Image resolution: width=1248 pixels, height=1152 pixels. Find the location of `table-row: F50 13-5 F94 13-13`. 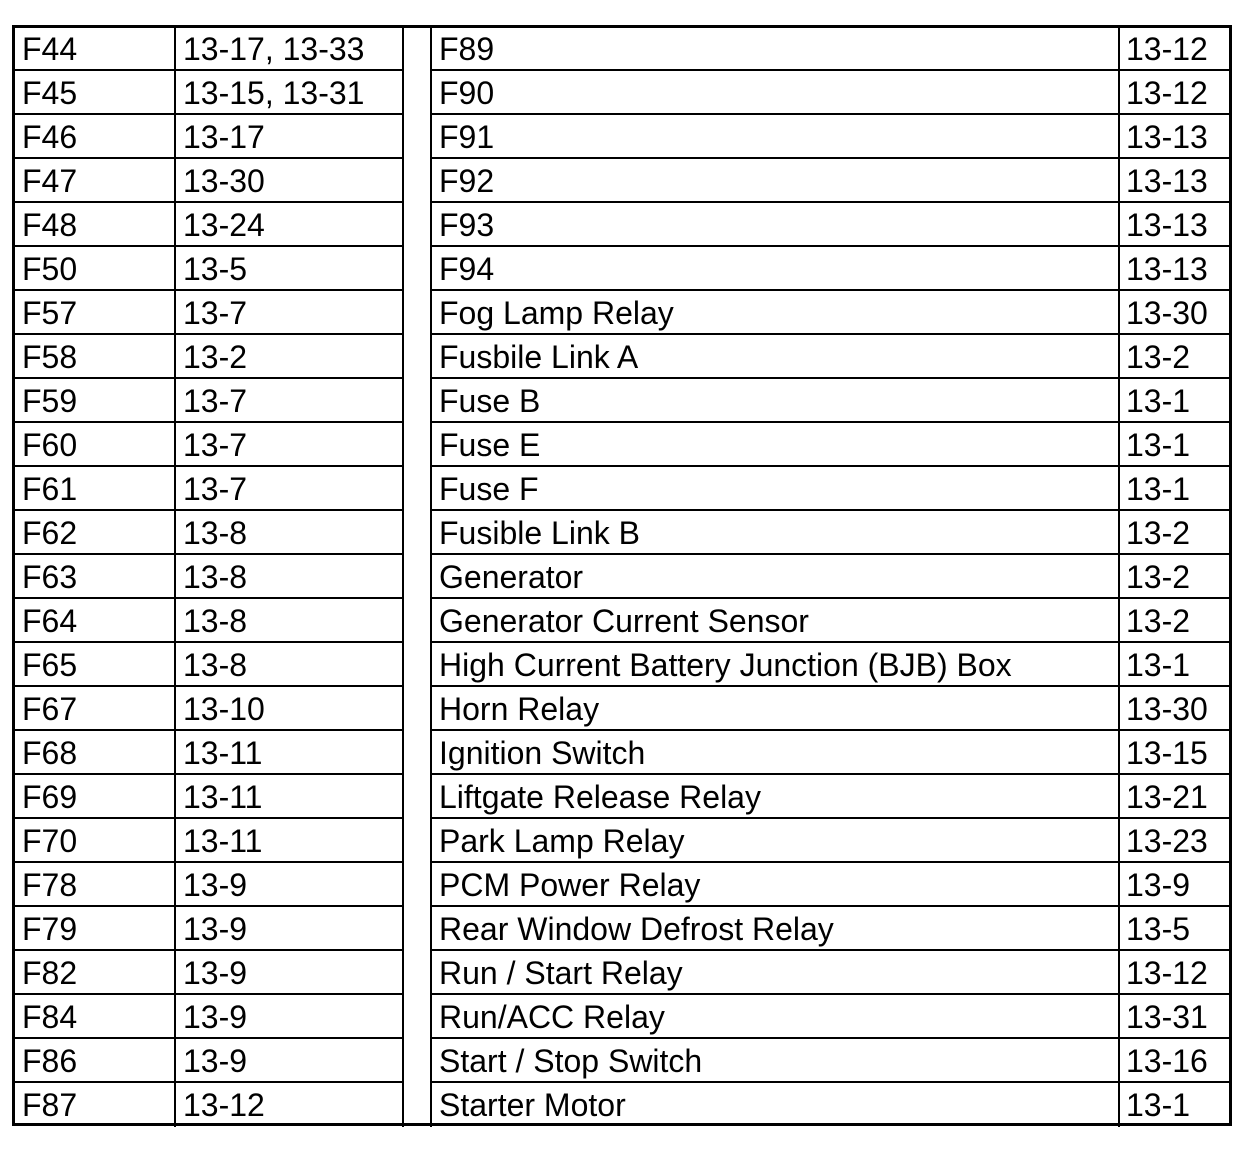

table-row: F50 13-5 F94 13-13 is located at coordinates (623, 269).